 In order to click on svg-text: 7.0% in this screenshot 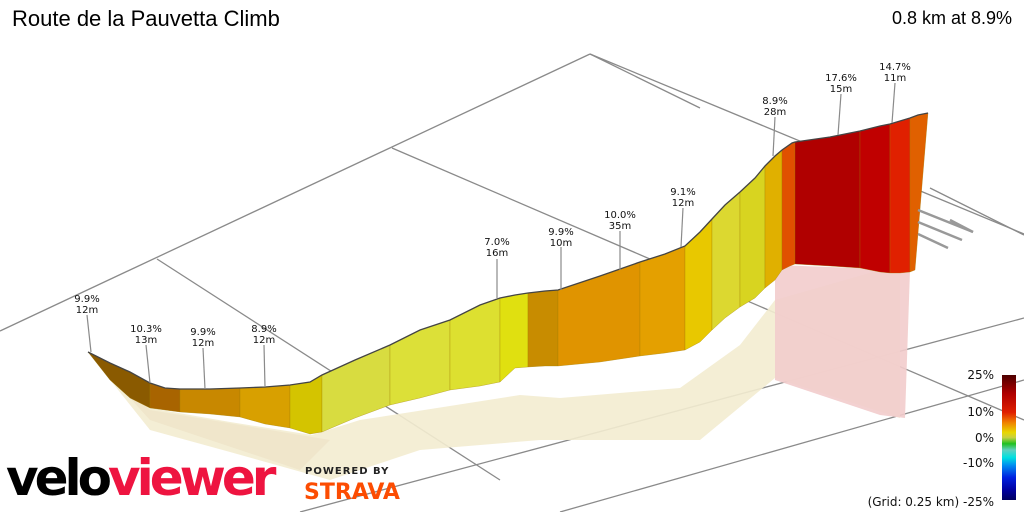, I will do `click(496, 242)`.